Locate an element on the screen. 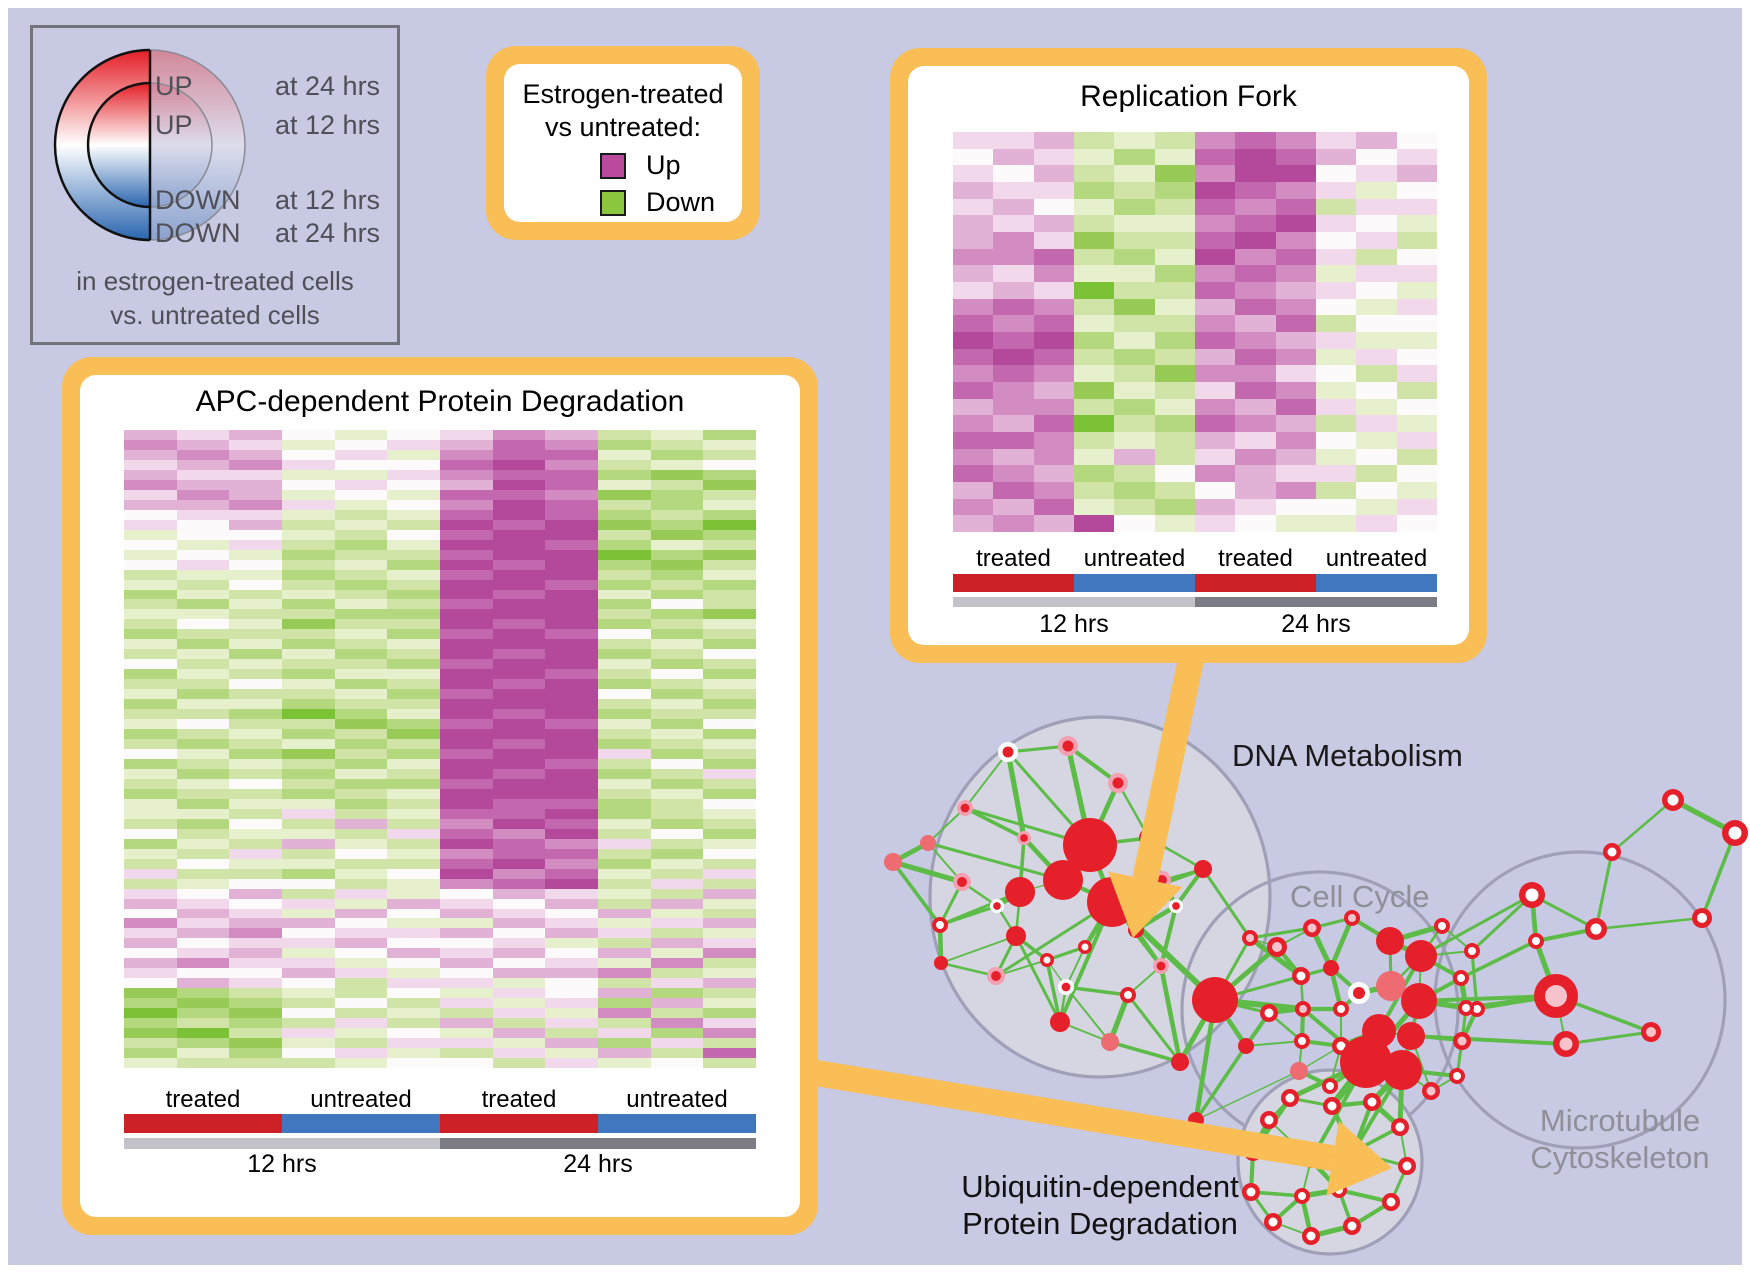 Image resolution: width=1750 pixels, height=1279 pixels. repfork-condition-bar is located at coordinates (1195, 583).